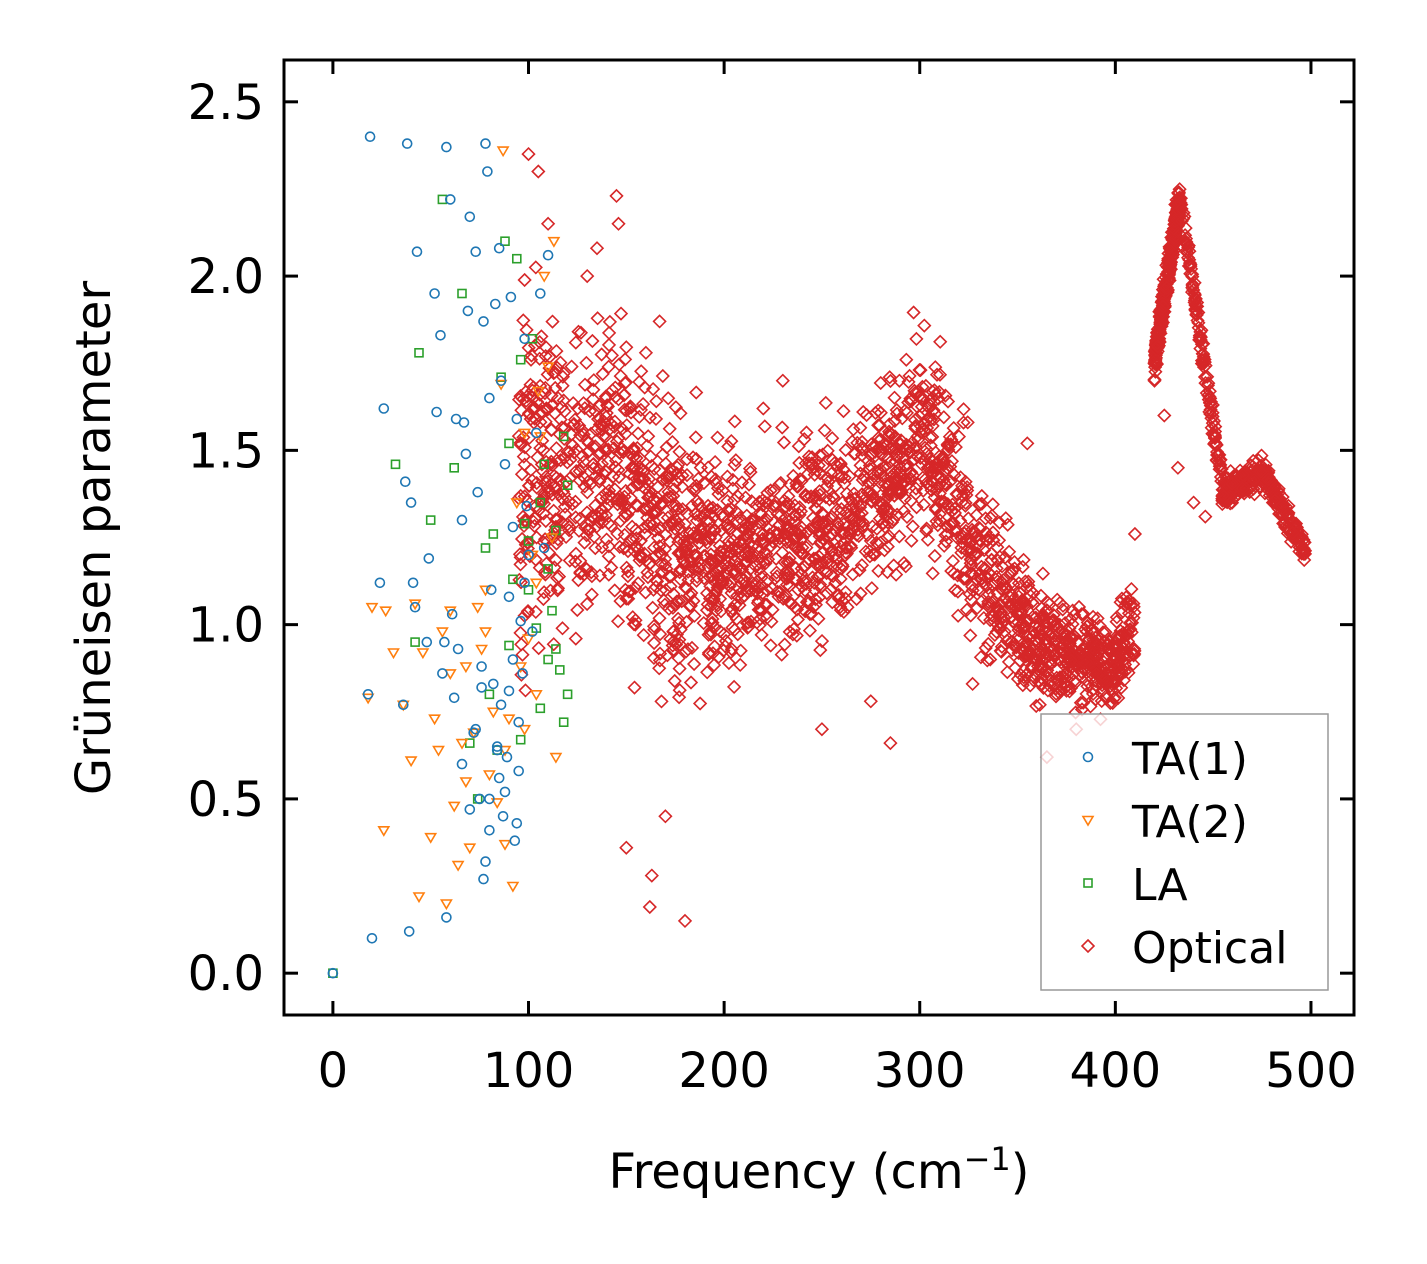 The image size is (1427, 1264). Describe the element at coordinates (1183, 948) in the screenshot. I see `legend-item: Optical` at that location.